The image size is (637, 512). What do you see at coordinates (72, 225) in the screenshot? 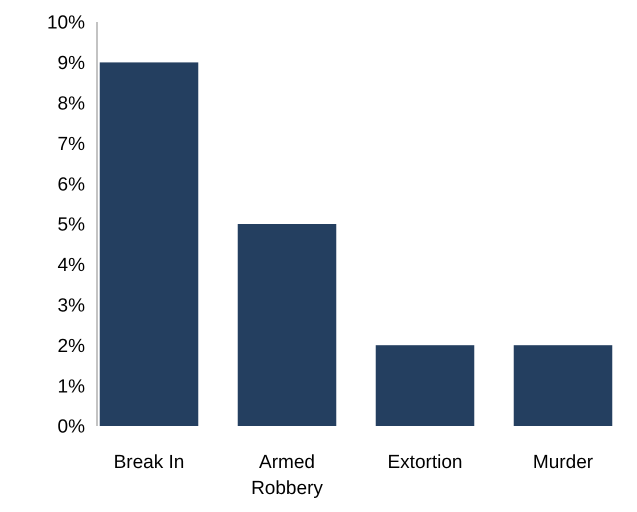
I see `y-tick-label: 5%` at bounding box center [72, 225].